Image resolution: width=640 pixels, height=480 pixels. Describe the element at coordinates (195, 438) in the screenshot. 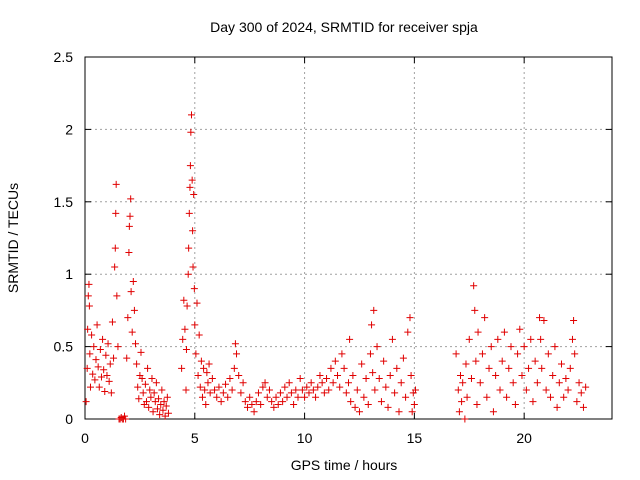

I see `x-tick-label: 5` at that location.